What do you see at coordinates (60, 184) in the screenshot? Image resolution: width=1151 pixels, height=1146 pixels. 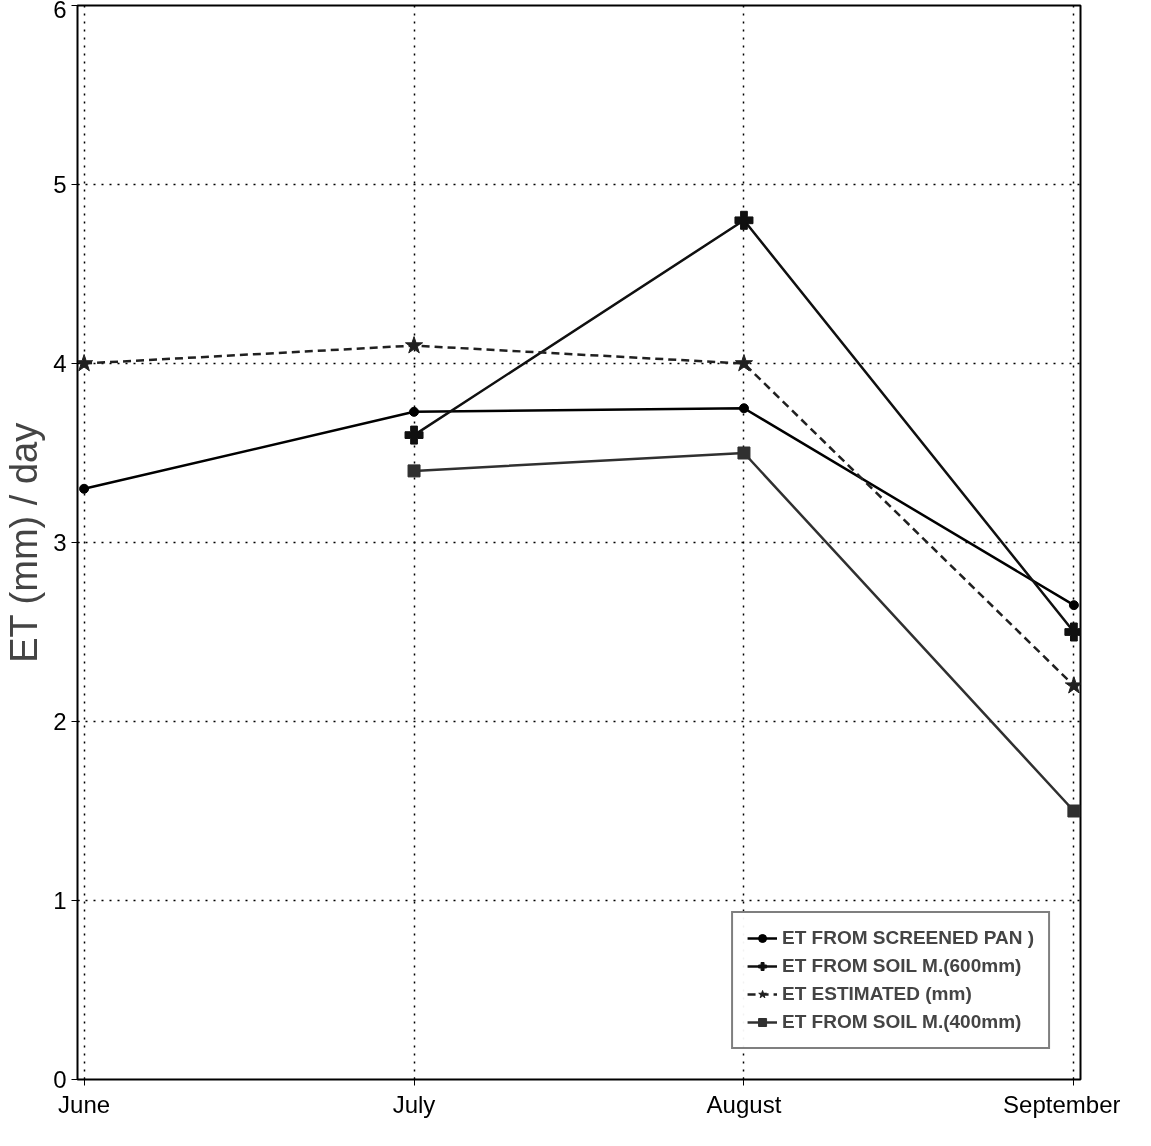 I see `y-tick-label: 5` at bounding box center [60, 184].